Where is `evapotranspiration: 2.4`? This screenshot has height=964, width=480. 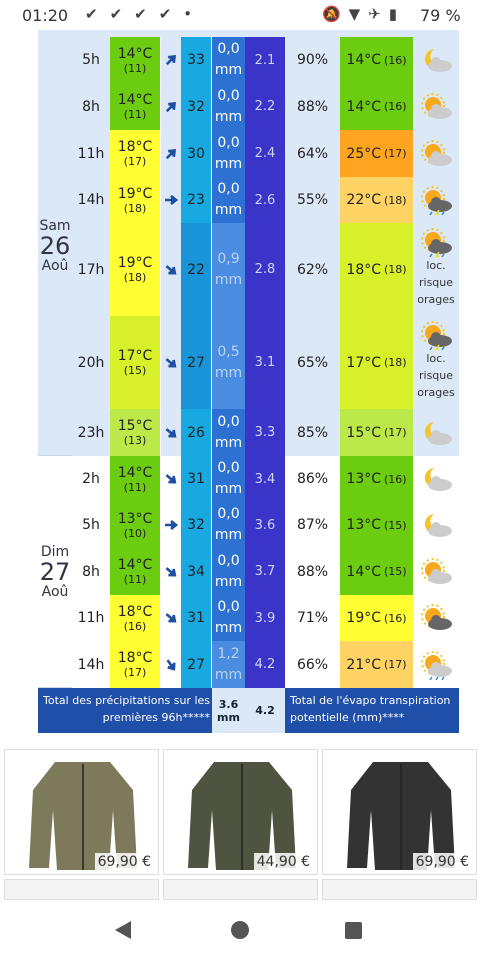
evapotranspiration: 2.4 is located at coordinates (265, 153).